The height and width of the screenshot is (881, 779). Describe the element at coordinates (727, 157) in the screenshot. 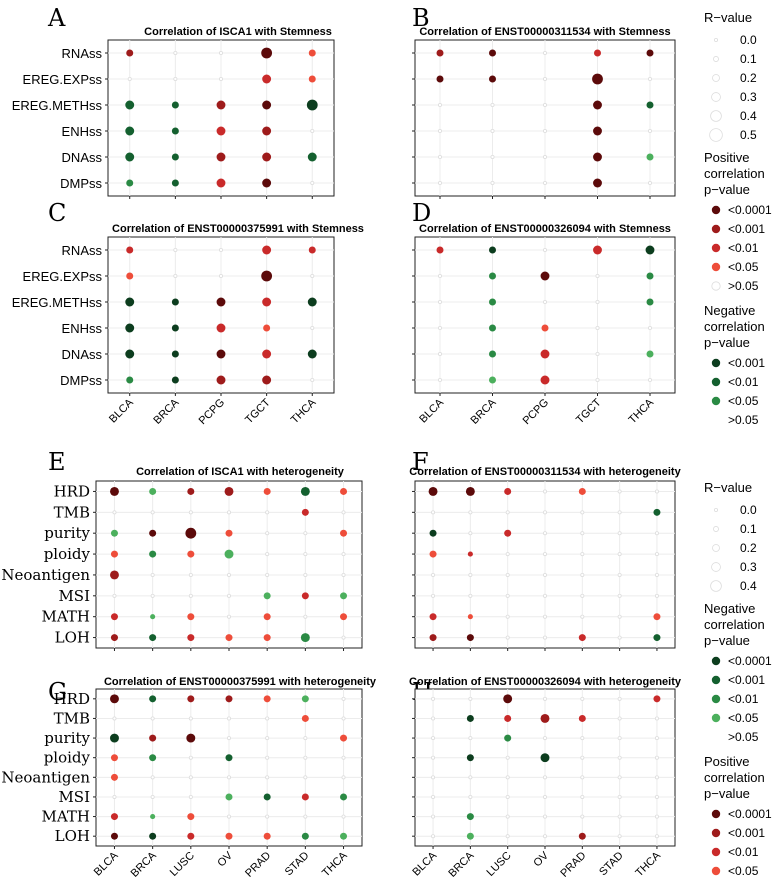

I see `legend-group-title: Positive` at that location.